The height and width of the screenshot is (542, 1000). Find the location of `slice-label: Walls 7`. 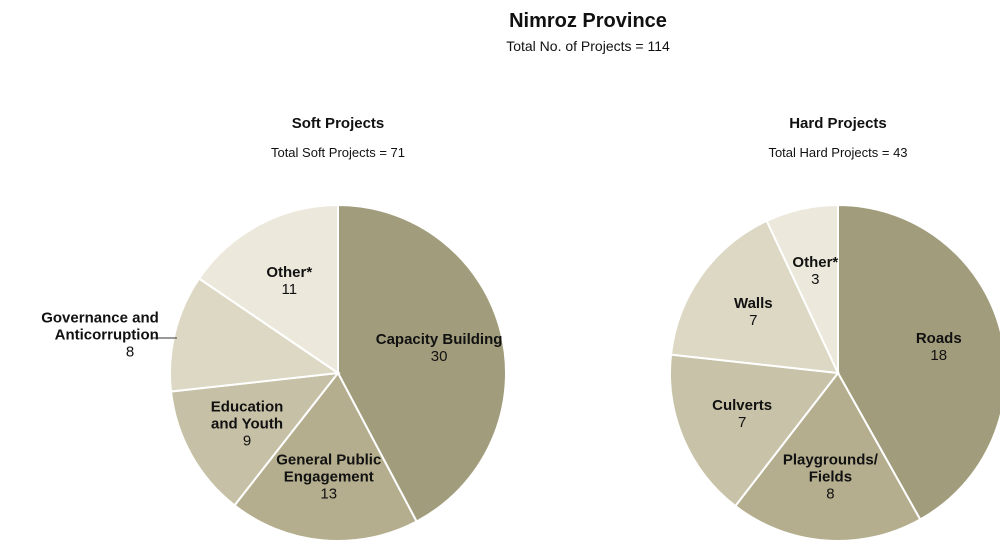

slice-label: Walls 7 is located at coordinates (753, 312).